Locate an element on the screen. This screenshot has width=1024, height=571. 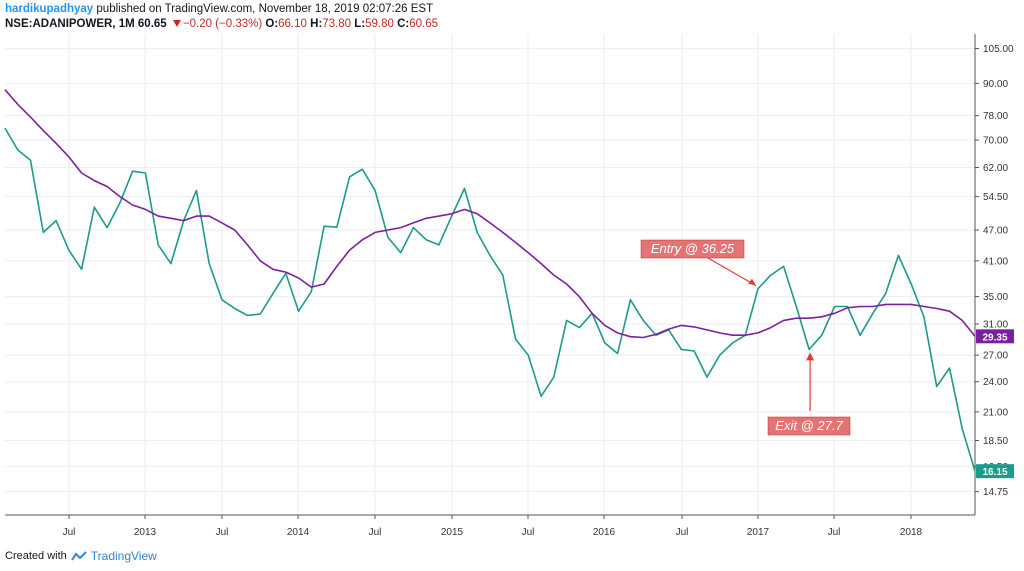
y-tick-label: 78.00 is located at coordinates (995, 116).